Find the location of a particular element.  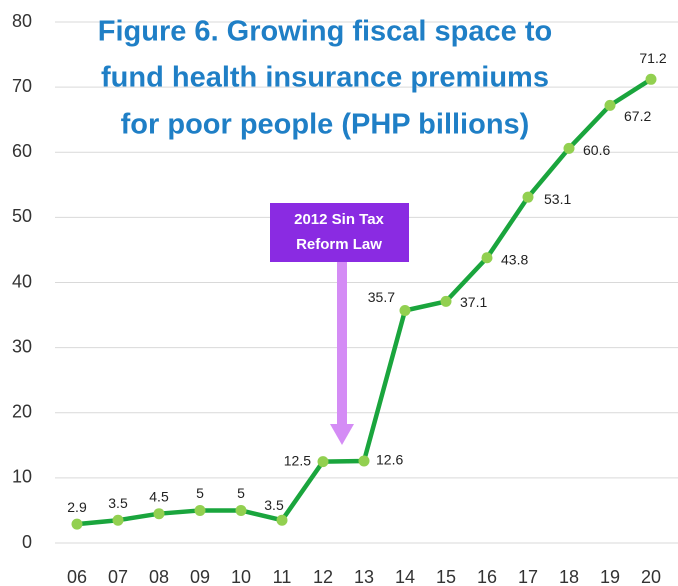

x-tick-label: 17 is located at coordinates (528, 576).